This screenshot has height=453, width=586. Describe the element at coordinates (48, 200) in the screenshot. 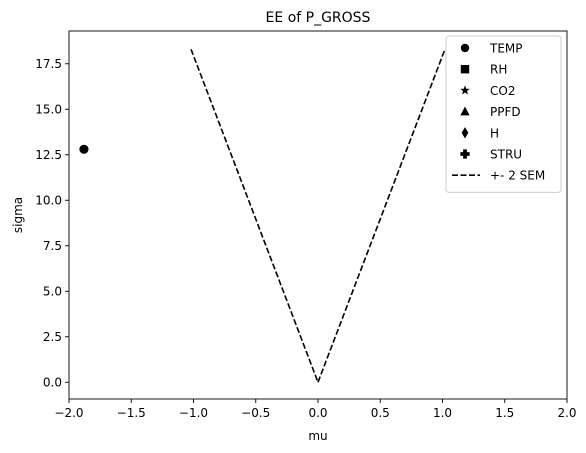

I see `y-tick-label: 10.0` at that location.